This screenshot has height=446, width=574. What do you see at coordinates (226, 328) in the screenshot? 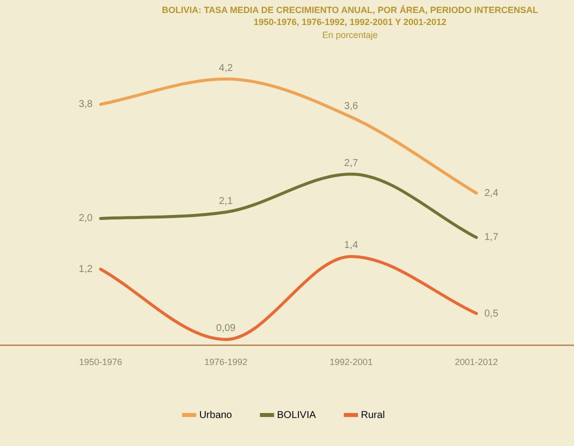
I see `data-label: 0,09` at bounding box center [226, 328].